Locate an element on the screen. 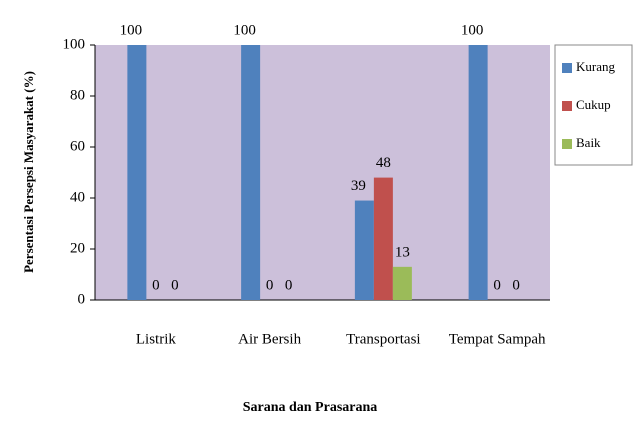 The width and height of the screenshot is (638, 430). y-tick-label: 20 is located at coordinates (77, 248).